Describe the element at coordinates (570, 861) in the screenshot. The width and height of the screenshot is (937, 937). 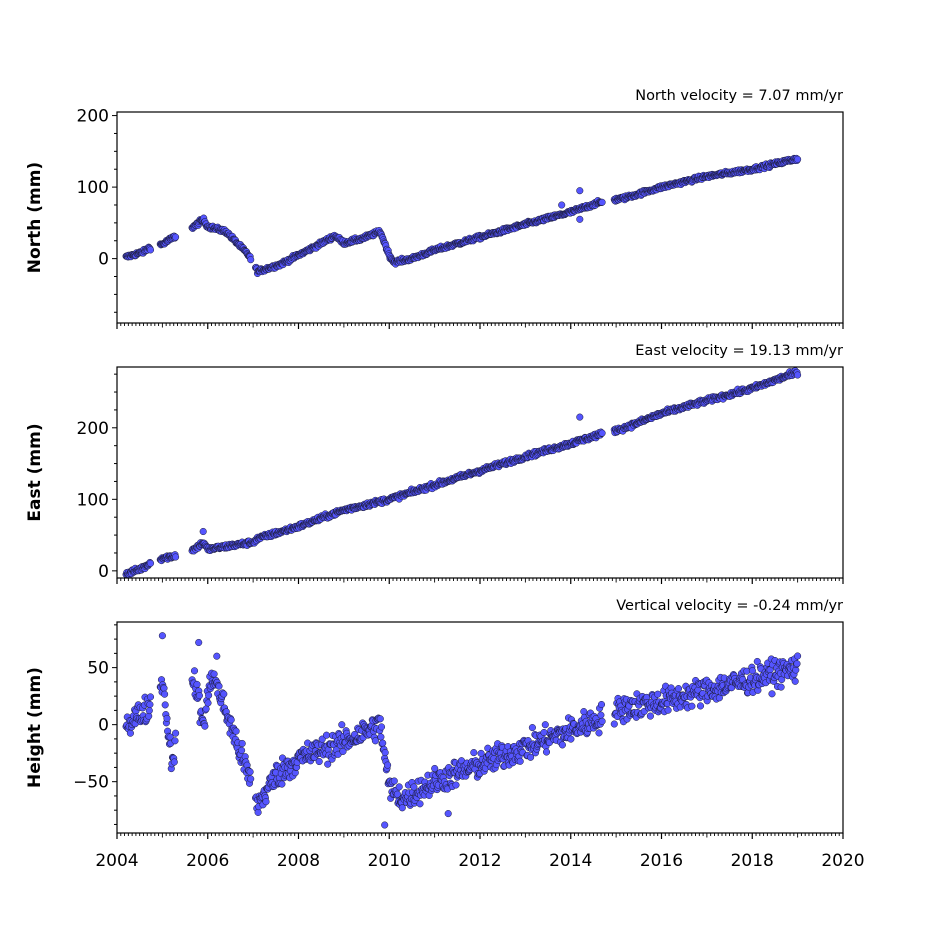
I see `x-tick-label: 2014` at that location.